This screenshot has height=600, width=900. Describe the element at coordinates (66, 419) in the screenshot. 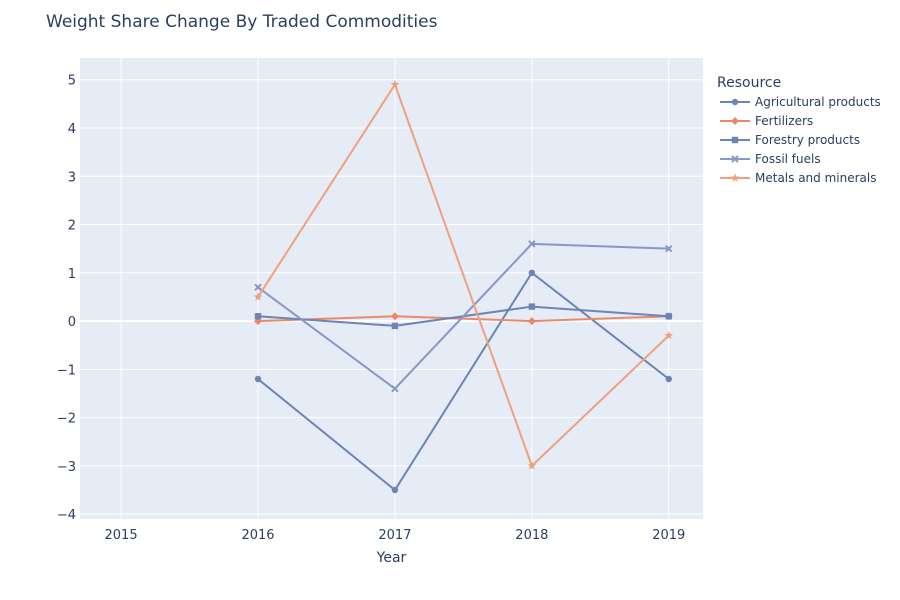

I see `y-tick-label: −2` at that location.